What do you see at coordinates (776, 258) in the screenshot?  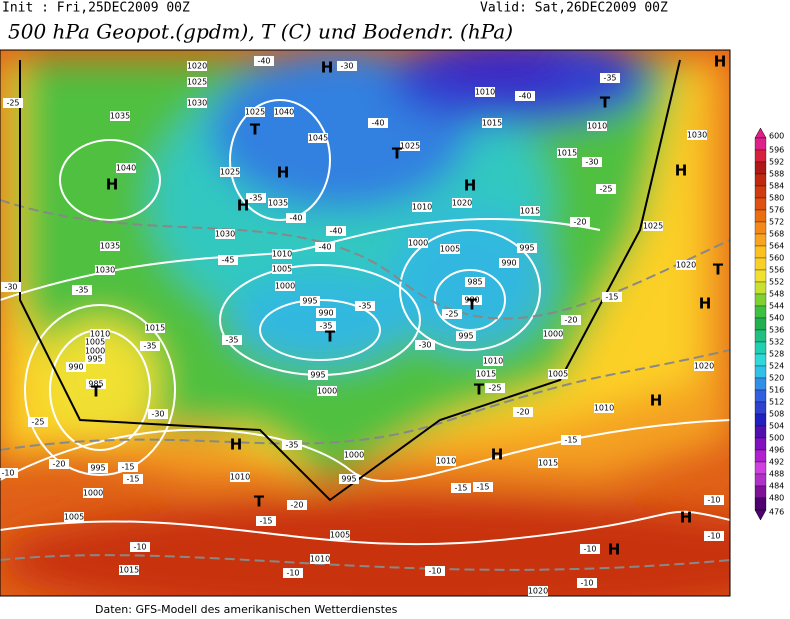 I see `colorbar-tick-label: 560` at bounding box center [776, 258].